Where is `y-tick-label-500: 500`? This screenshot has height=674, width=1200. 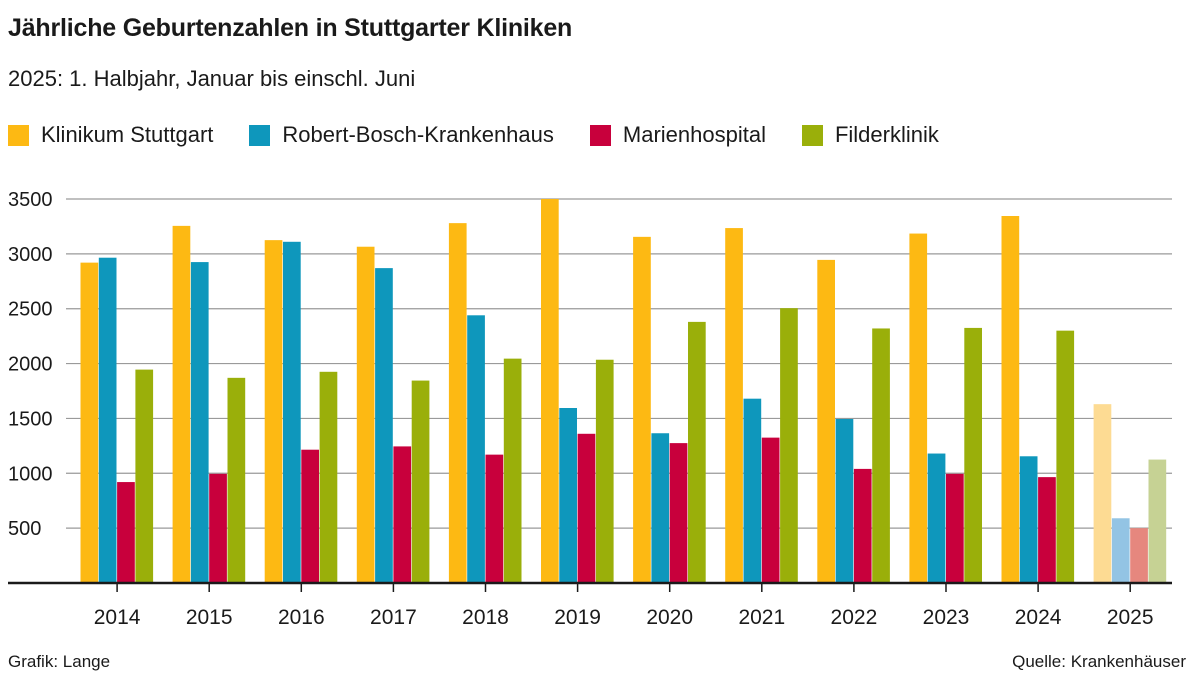 y-tick-label-500: 500 is located at coordinates (24, 529).